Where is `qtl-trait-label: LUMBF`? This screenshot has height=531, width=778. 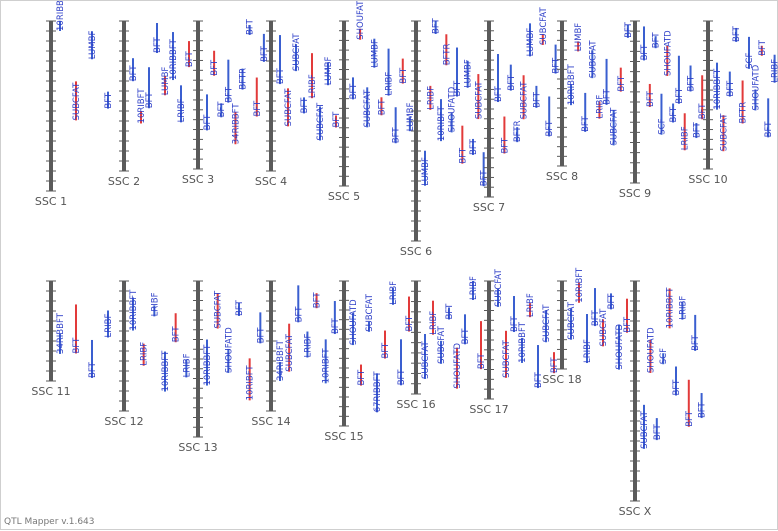
qtl-trait-label: LUMBF is located at coordinates (579, 37).